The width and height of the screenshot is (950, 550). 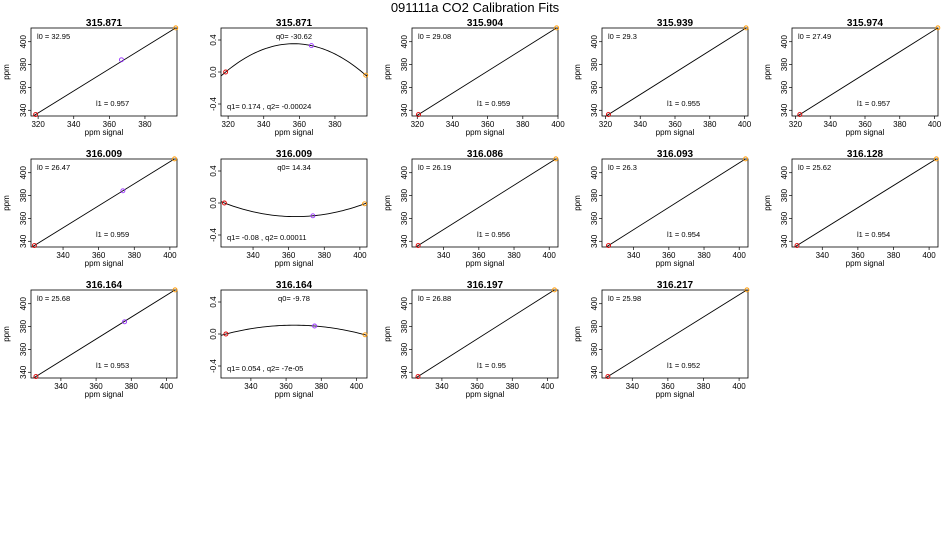 I want to click on panel-title: 316.128, so click(x=865, y=154).